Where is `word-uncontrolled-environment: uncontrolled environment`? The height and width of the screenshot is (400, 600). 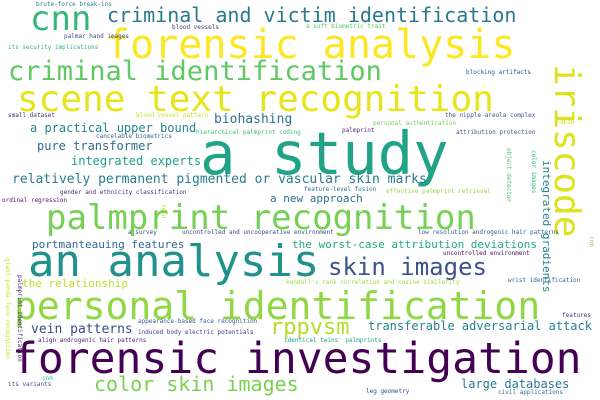
word-uncontrolled-environment: uncontrolled environment is located at coordinates (486, 253).